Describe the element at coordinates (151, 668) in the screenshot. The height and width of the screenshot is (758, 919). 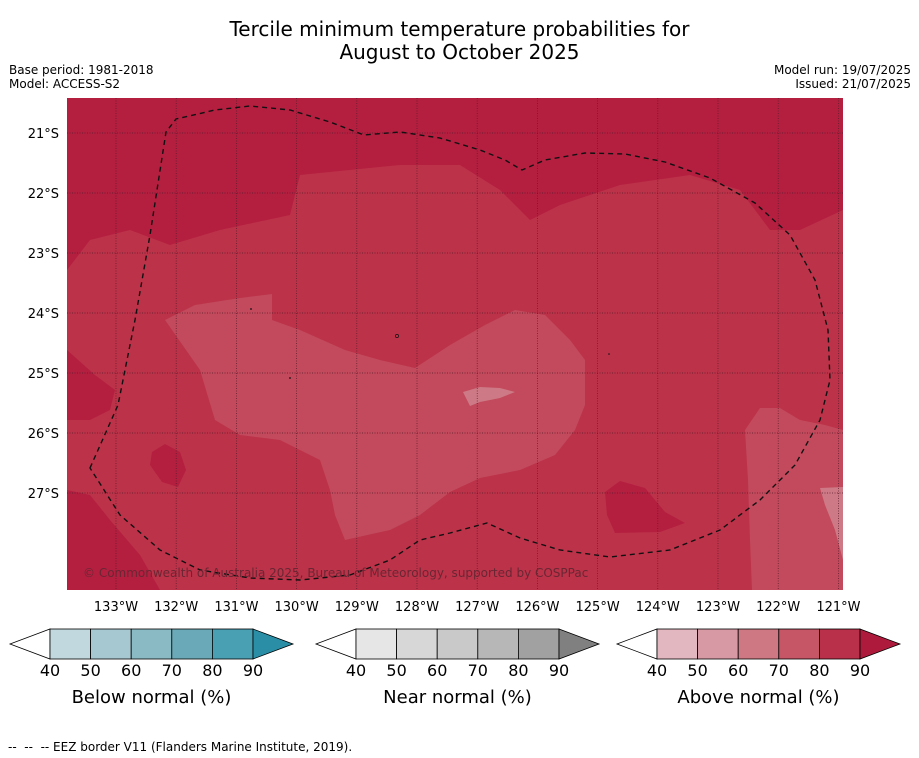
I see `legend-colorbar: 40 50 60 70 80 90 Below normal (%)` at that location.